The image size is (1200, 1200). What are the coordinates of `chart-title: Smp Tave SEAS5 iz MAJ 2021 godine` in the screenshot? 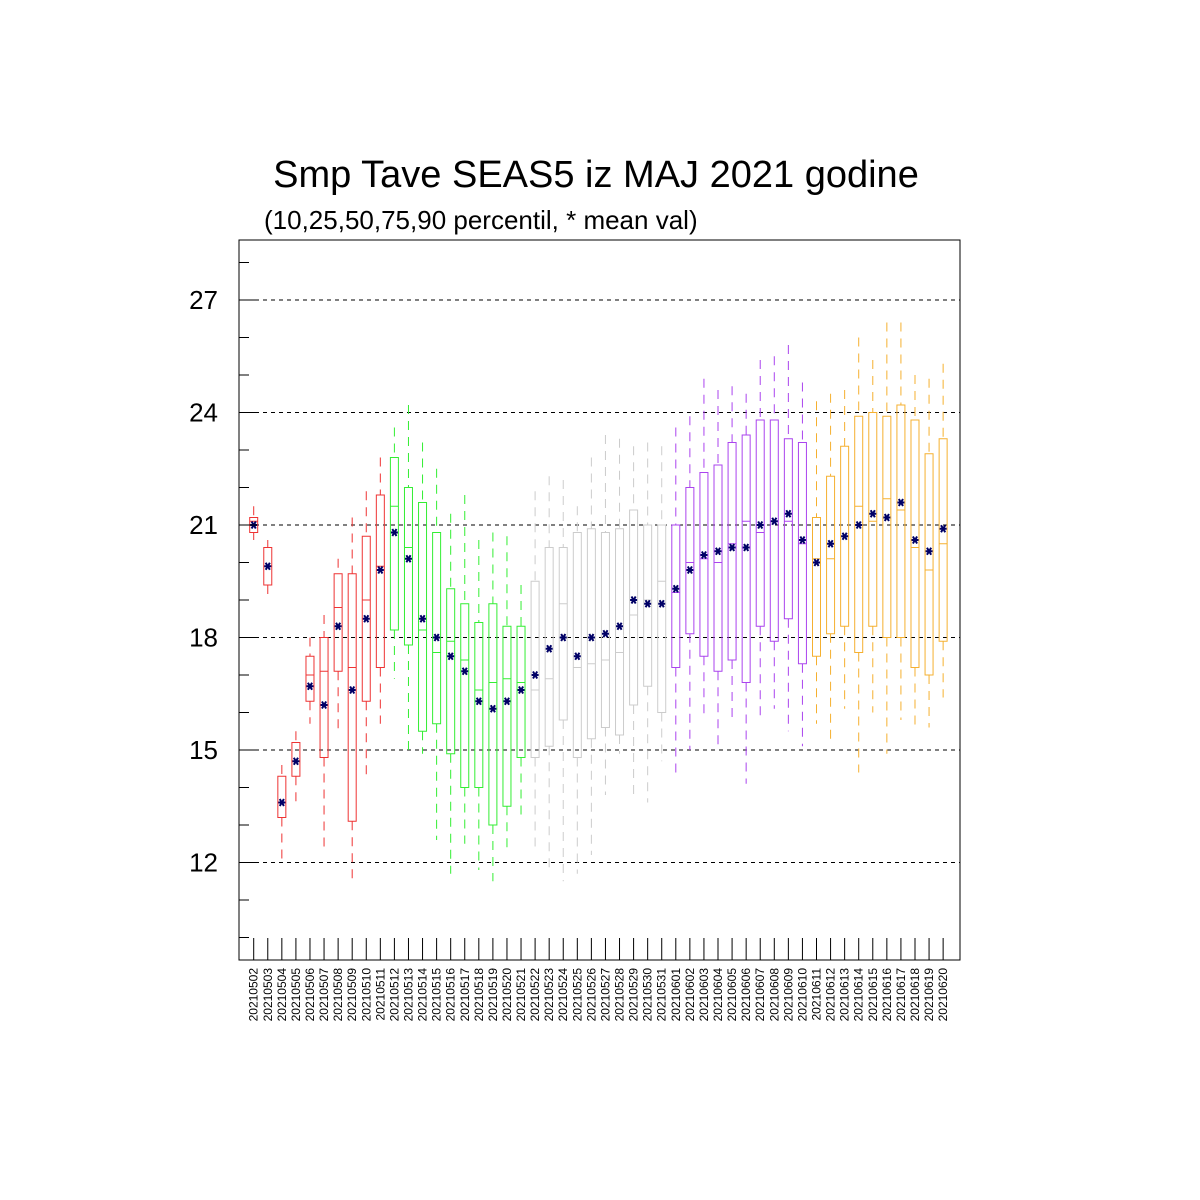 It's located at (596, 175).